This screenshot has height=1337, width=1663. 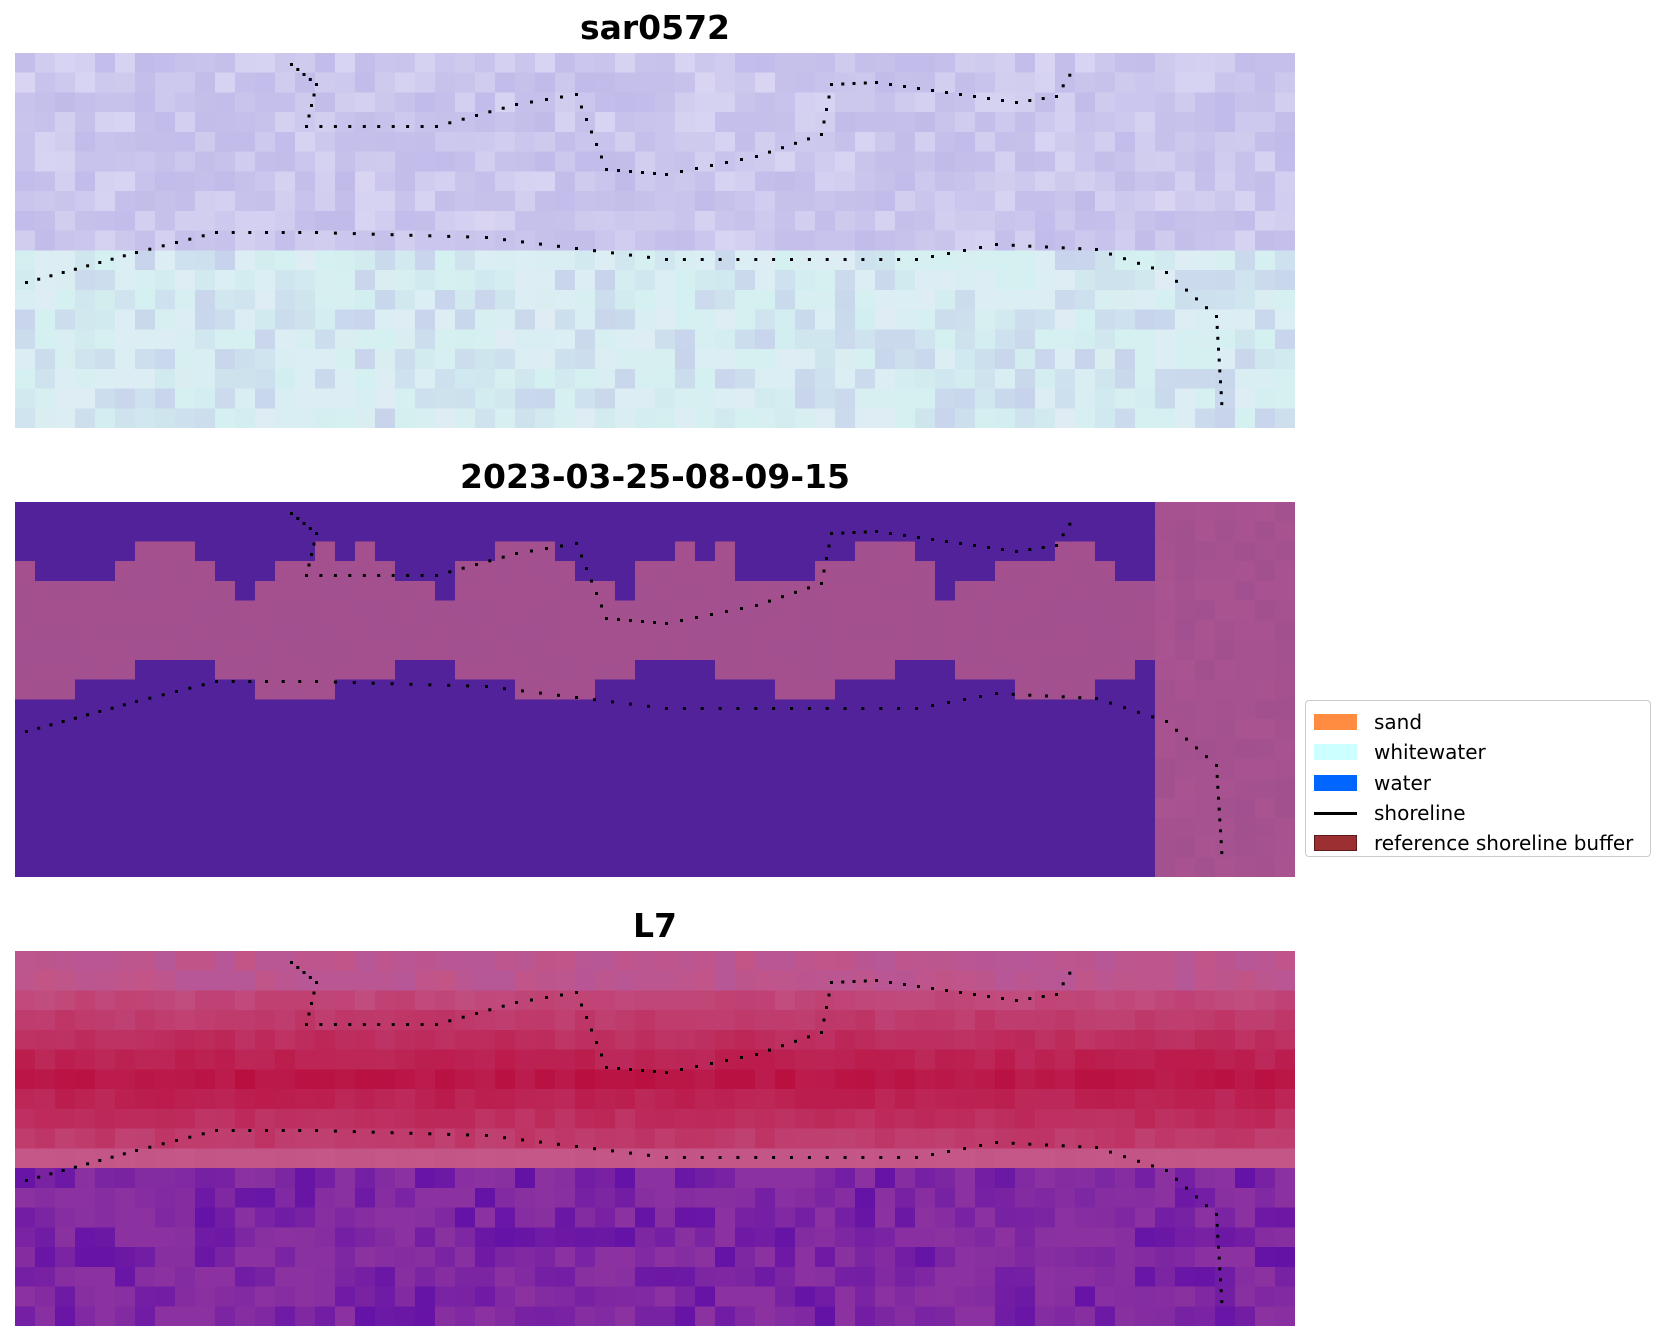 What do you see at coordinates (655, 925) in the screenshot?
I see `panel-title-index: L7` at bounding box center [655, 925].